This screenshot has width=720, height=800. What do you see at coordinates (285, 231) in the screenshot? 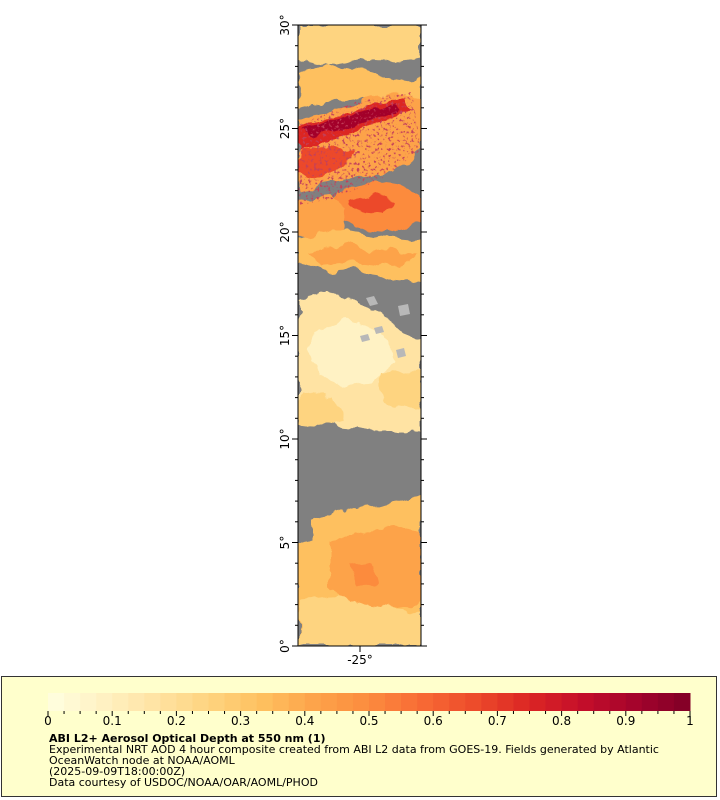
I see `lat-tick-label: 20°` at bounding box center [285, 231].